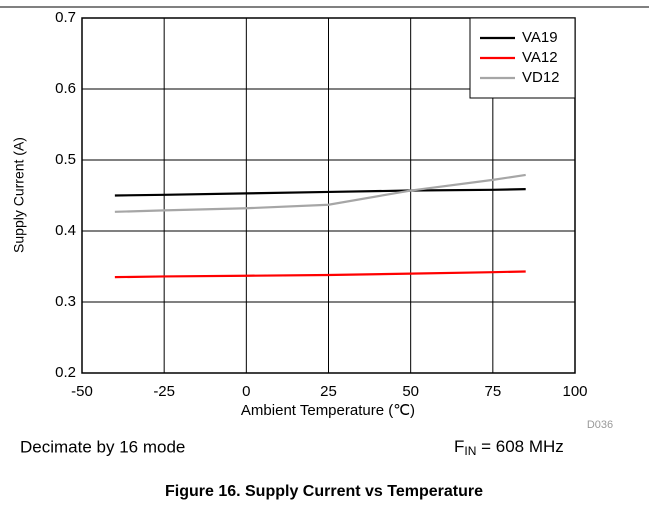 Image resolution: width=649 pixels, height=511 pixels. Describe the element at coordinates (328, 410) in the screenshot. I see `x-axis-label: Ambient Temperature (℃)` at that location.